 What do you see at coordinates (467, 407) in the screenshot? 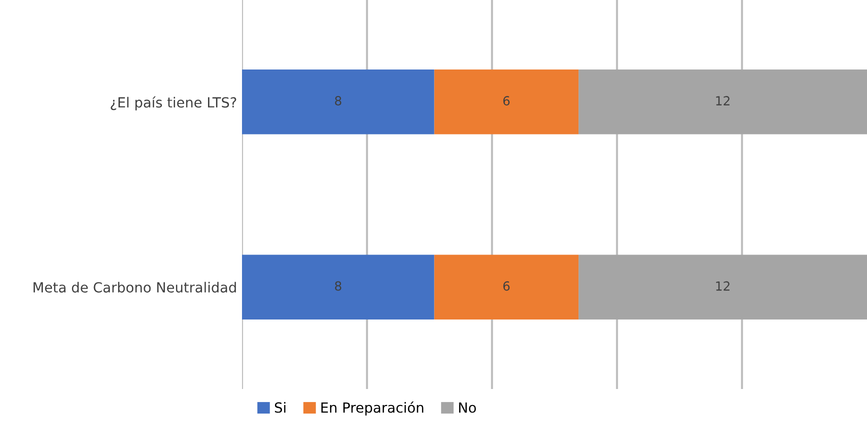
I see `legend-label: No` at bounding box center [467, 407].